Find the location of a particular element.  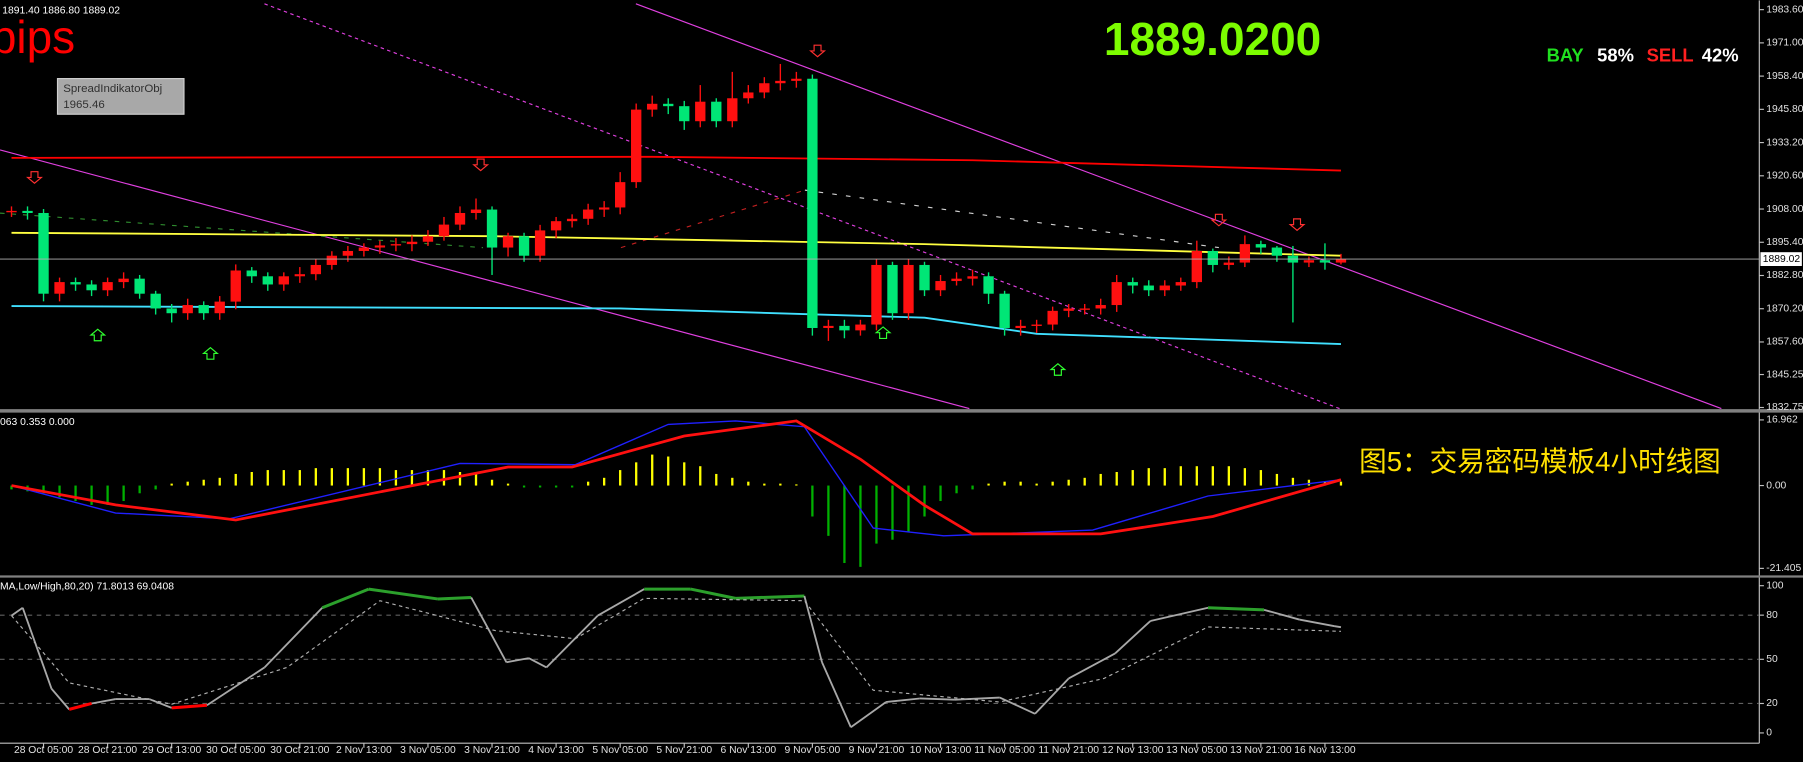

y-tick-label: 1983.60 is located at coordinates (1784, 9).